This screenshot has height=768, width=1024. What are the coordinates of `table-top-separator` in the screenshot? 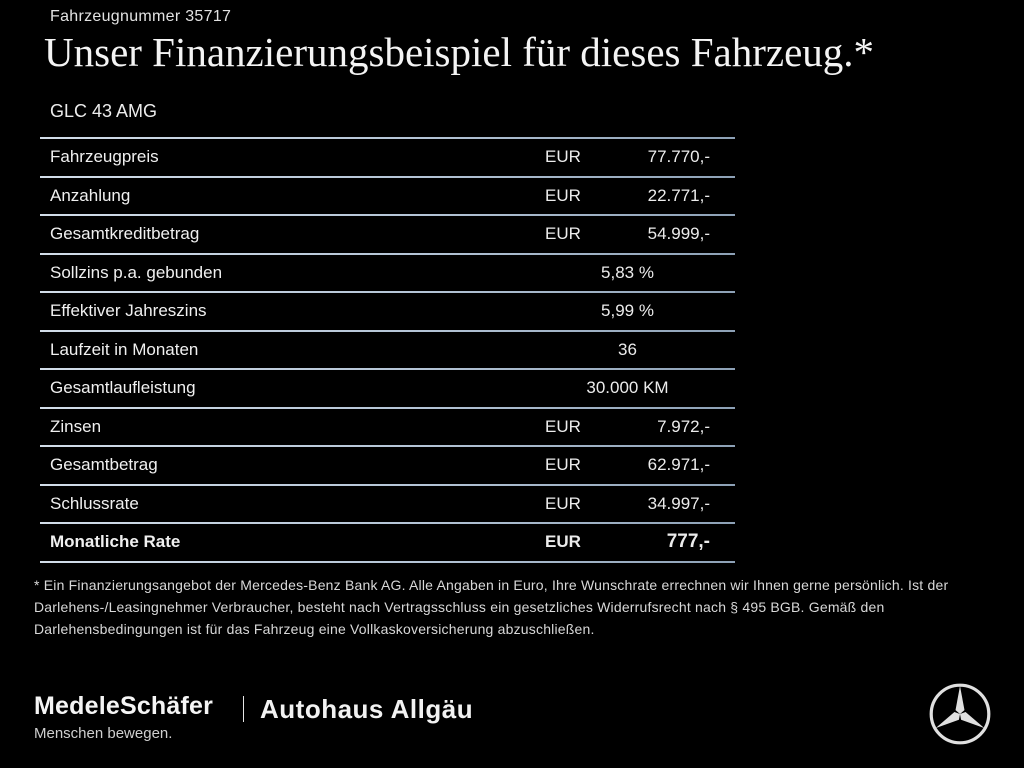 It's located at (387, 138).